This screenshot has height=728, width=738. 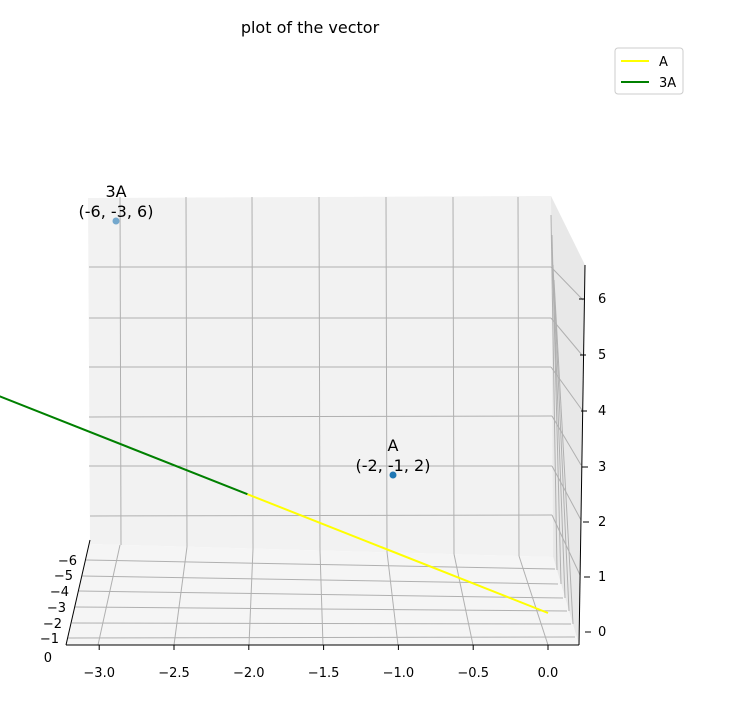 I want to click on x-tick-label: −0.5, so click(x=473, y=673).